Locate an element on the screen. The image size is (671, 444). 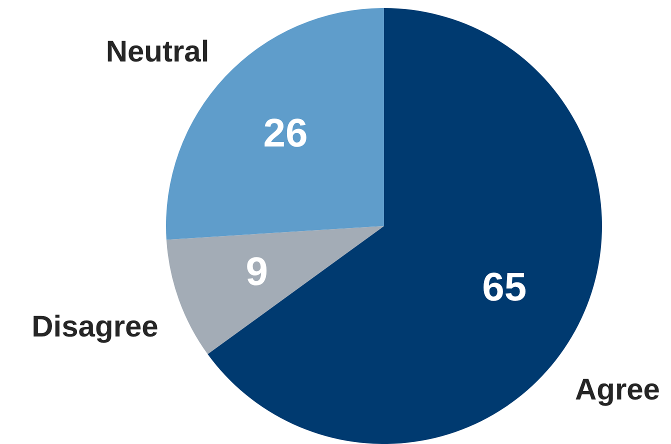
data-label: 26 is located at coordinates (285, 133).